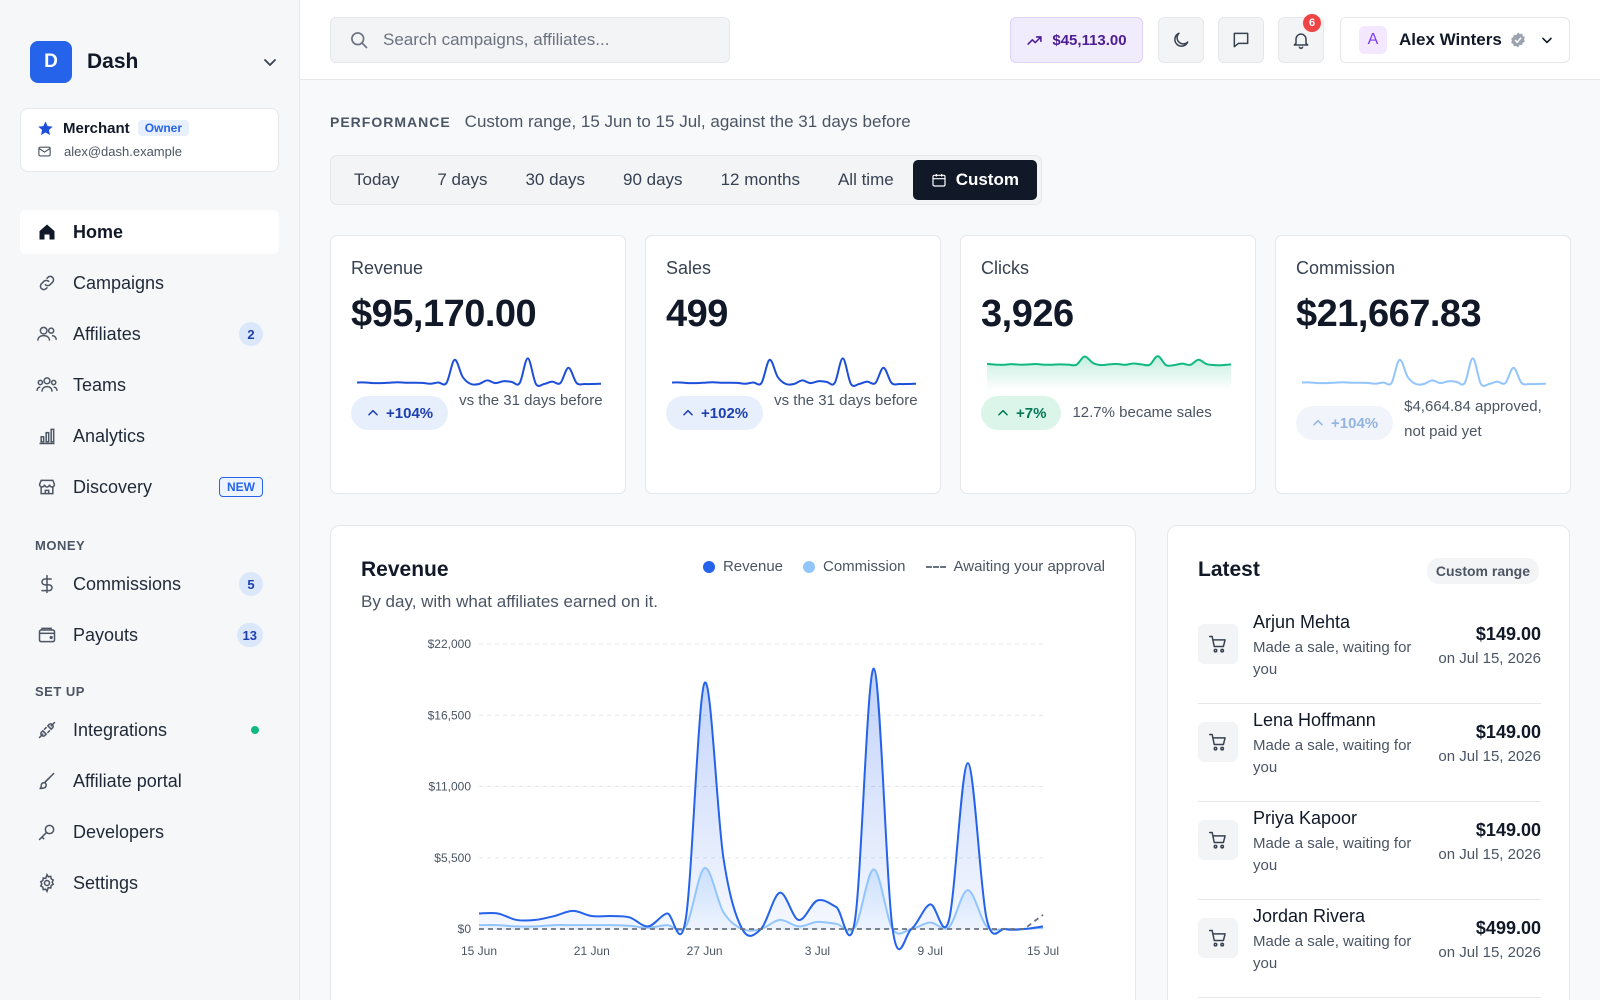 This screenshot has width=1600, height=1000. What do you see at coordinates (689, 268) in the screenshot?
I see `stat-title: Sales` at bounding box center [689, 268].